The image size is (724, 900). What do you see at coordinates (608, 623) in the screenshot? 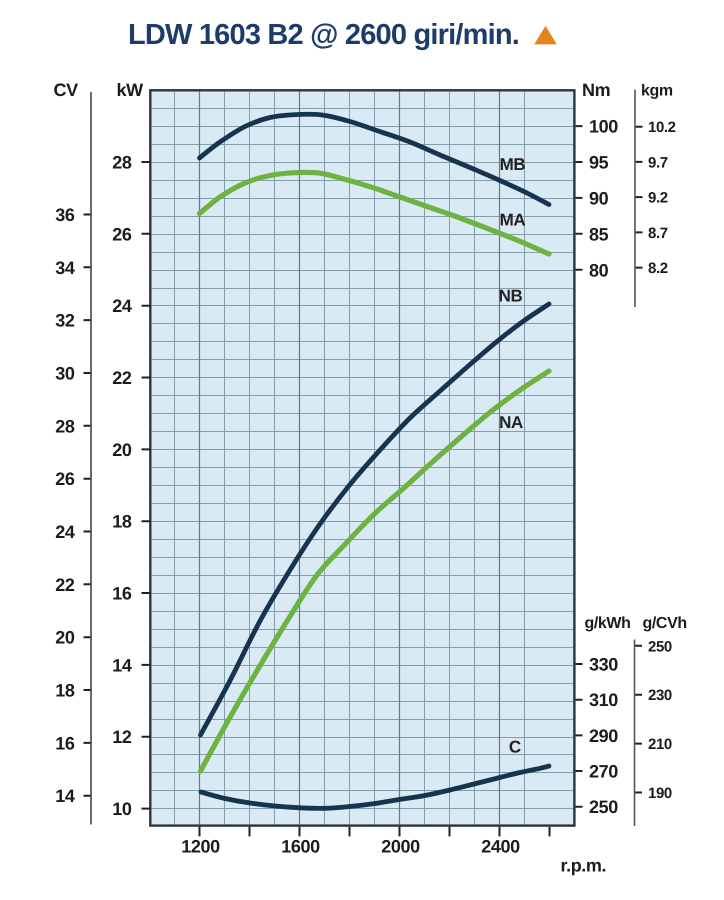
I see `svg-text: g/kWh` at bounding box center [608, 623].